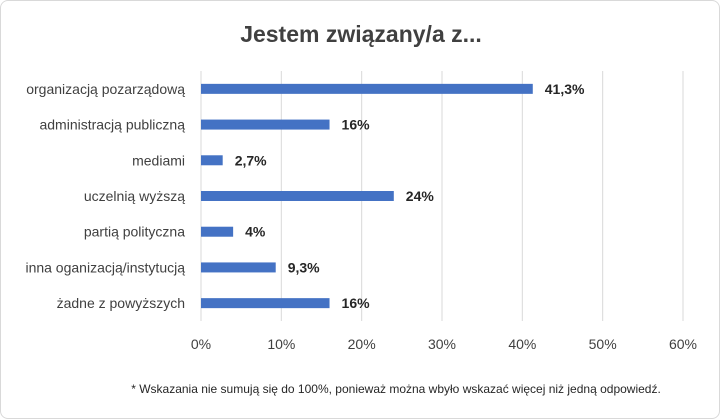  What do you see at coordinates (134, 196) in the screenshot?
I see `category-label: uczelnią wyższą` at bounding box center [134, 196].